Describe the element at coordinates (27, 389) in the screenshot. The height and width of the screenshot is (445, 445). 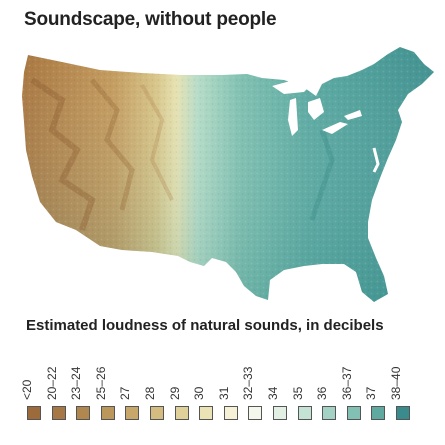
I see `legend-label: <20` at that location.